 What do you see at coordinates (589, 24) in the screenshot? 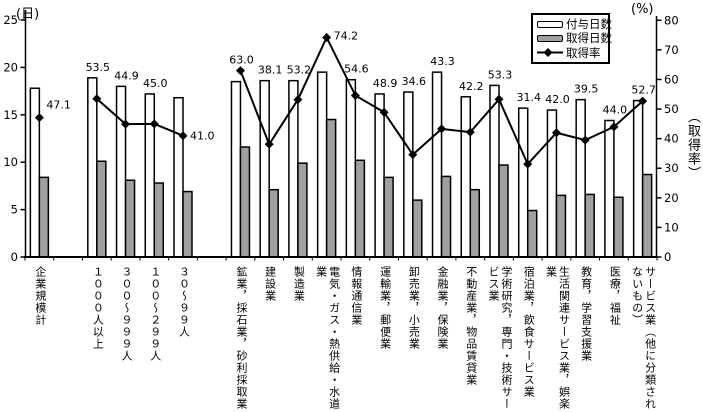
I see `legend-label-granted-days: 付与日数` at bounding box center [589, 24].